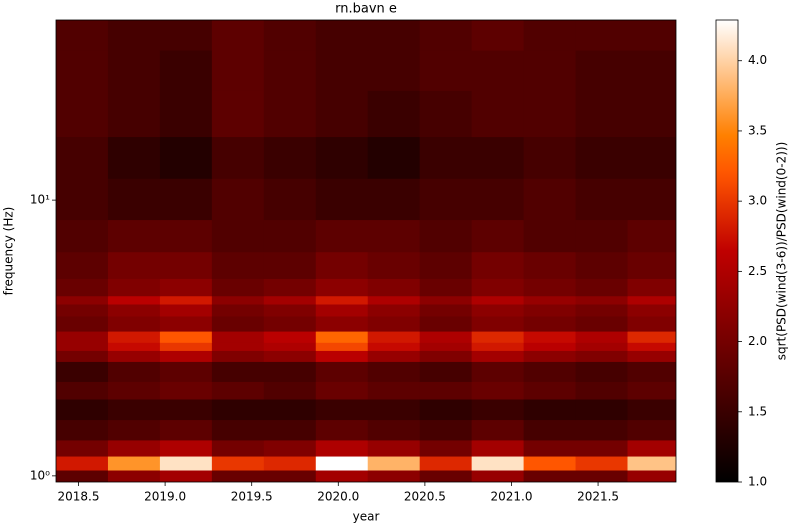 Image resolution: width=789 pixels, height=525 pixels. I want to click on colorbar-tick-label: 2.0, so click(757, 341).